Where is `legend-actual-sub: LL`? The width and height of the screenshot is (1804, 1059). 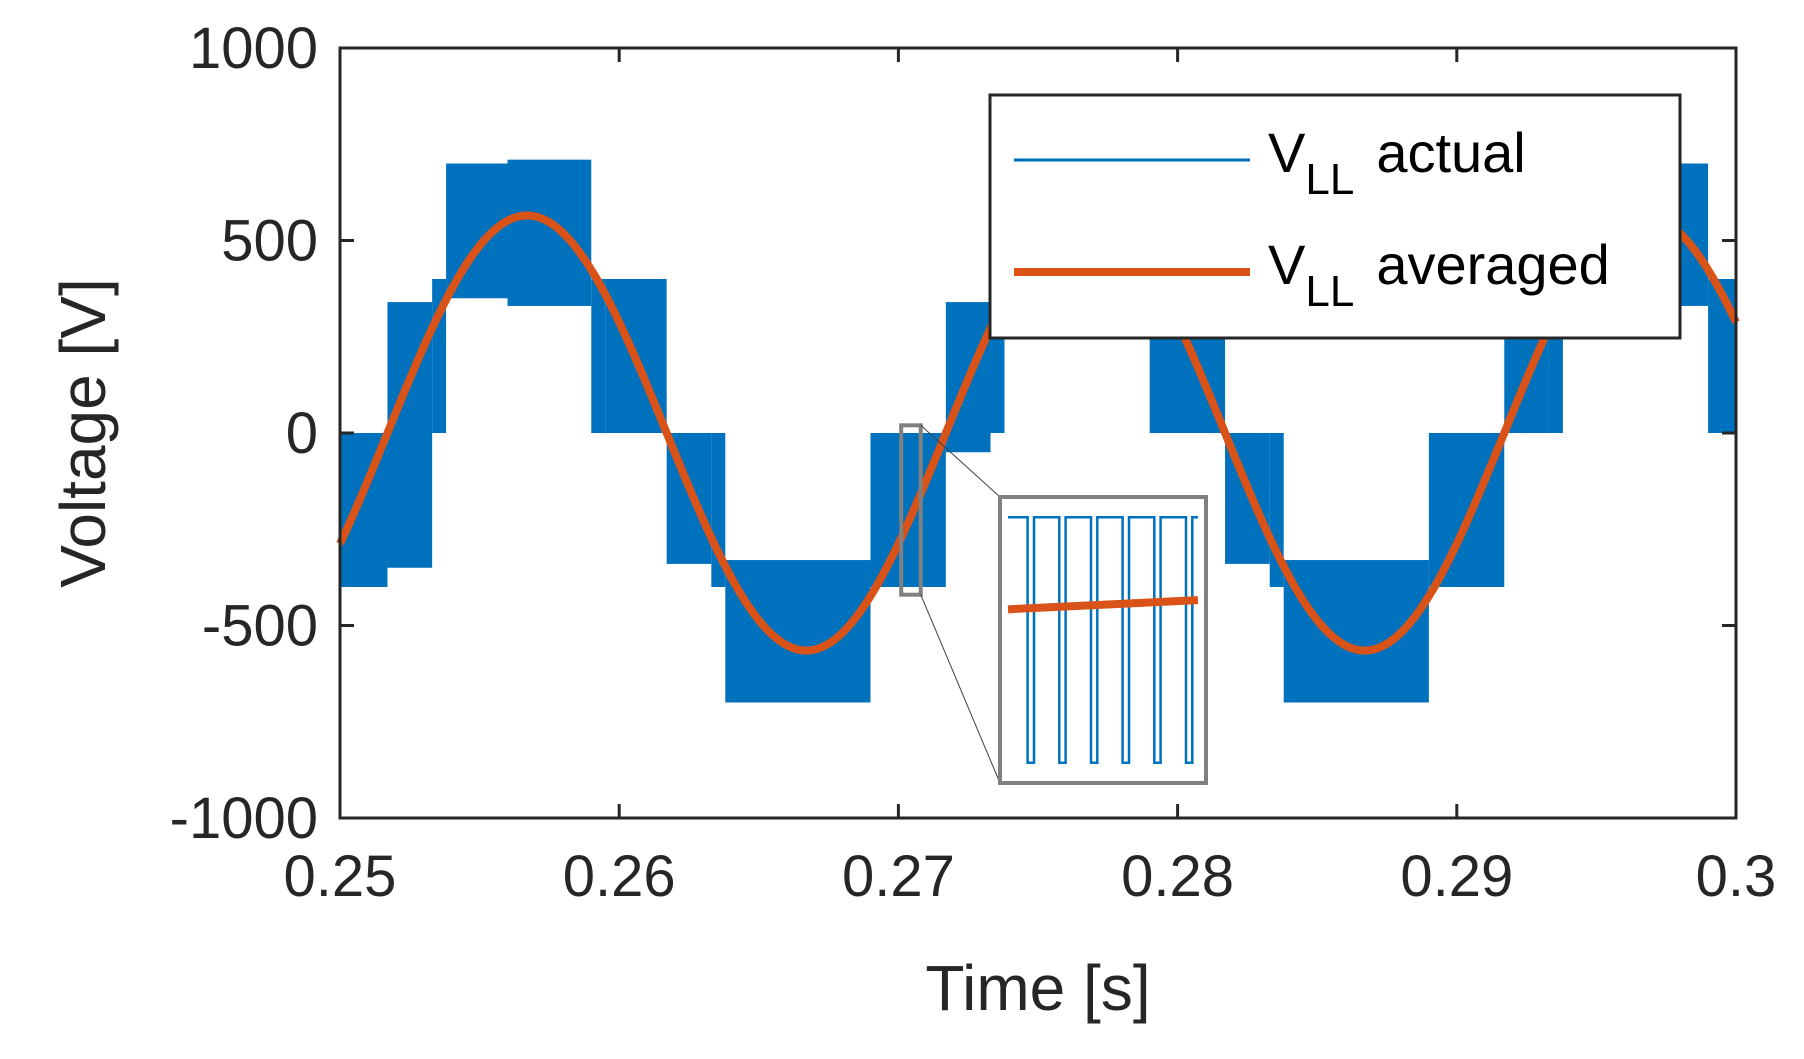 legend-actual-sub: LL is located at coordinates (1329, 179).